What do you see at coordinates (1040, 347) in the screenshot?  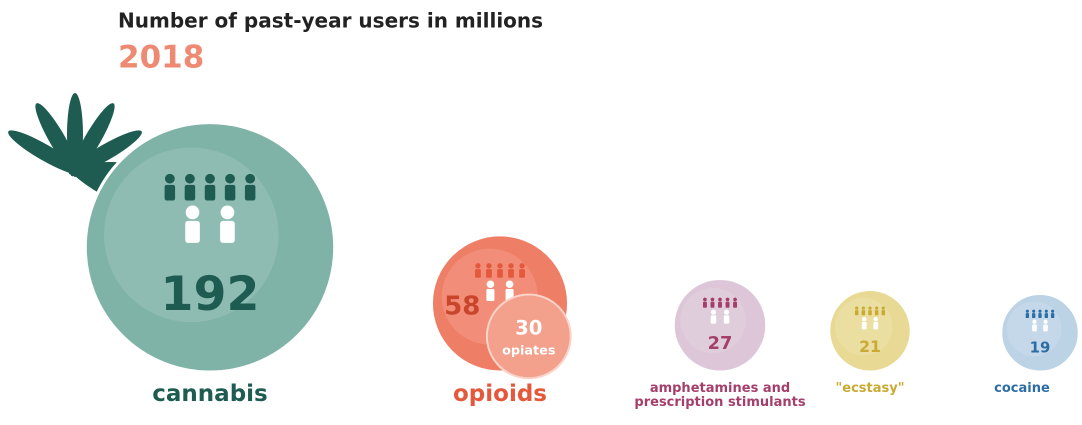 I see `value-label: 19` at bounding box center [1040, 347].